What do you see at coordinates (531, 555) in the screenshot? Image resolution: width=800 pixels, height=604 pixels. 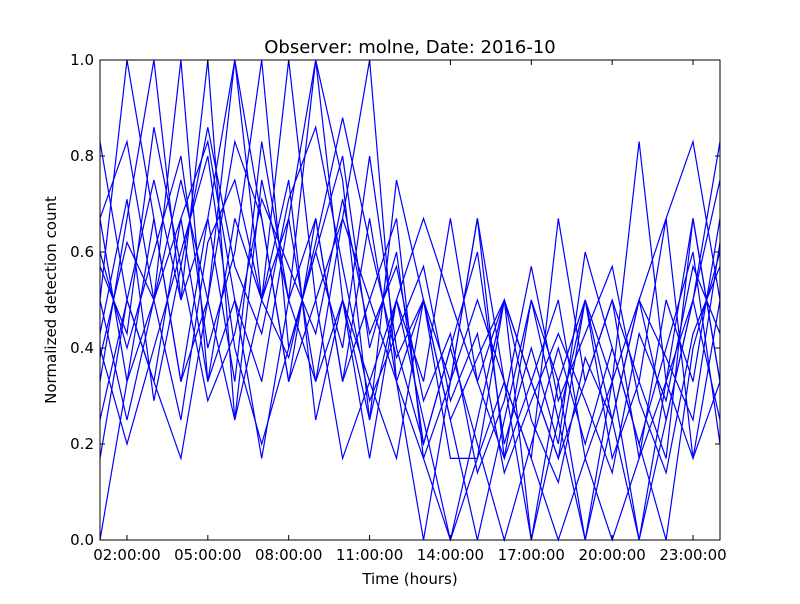 I see `x-tick-label: 17:00:00` at bounding box center [531, 555].